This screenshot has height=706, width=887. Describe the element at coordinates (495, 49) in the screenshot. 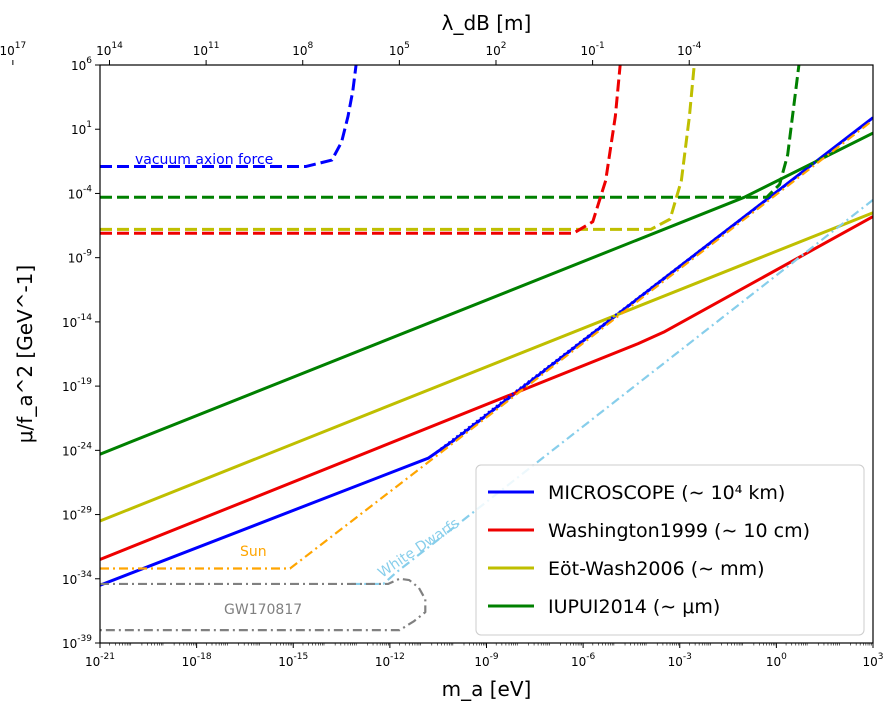

I see `top-tick-label: 10²` at that location.